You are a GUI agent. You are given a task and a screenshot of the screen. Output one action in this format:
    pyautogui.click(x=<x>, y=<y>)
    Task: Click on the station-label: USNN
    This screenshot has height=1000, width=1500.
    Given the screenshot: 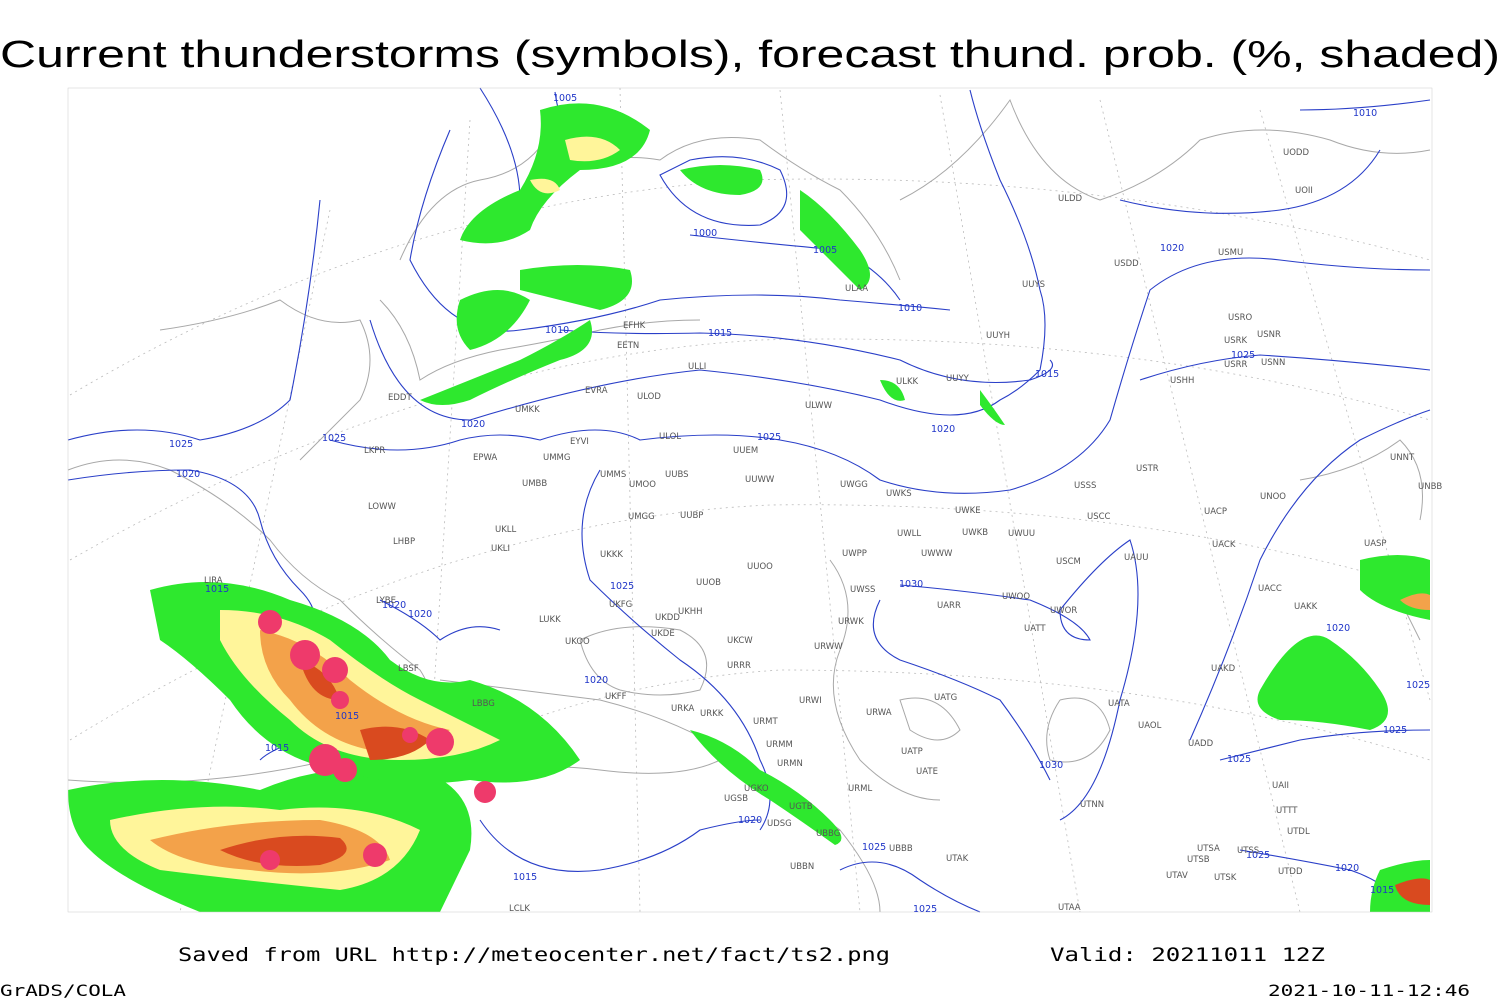 What is the action you would take?
    pyautogui.click(x=1273, y=363)
    